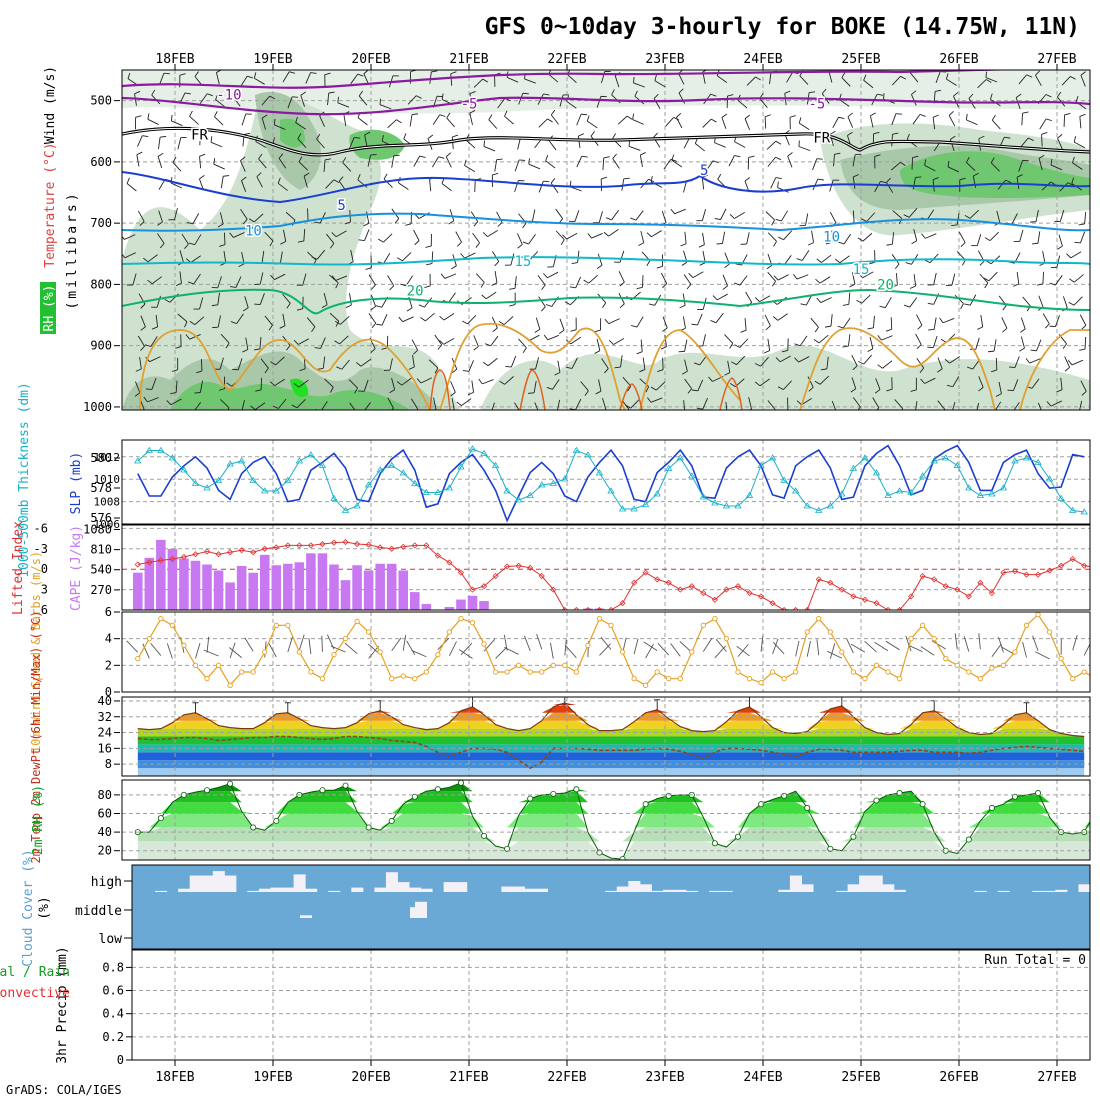 This screenshot has width=1100, height=1100. What do you see at coordinates (101, 223) in the screenshot?
I see `tick-label: 700` at bounding box center [101, 223].